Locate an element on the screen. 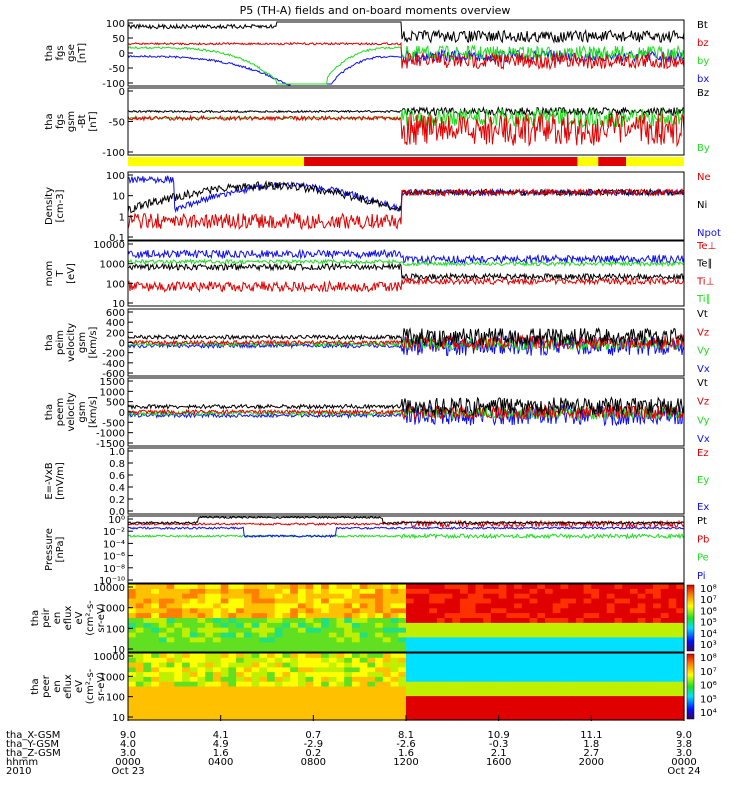  trace-bt is located at coordinates (406, 32).